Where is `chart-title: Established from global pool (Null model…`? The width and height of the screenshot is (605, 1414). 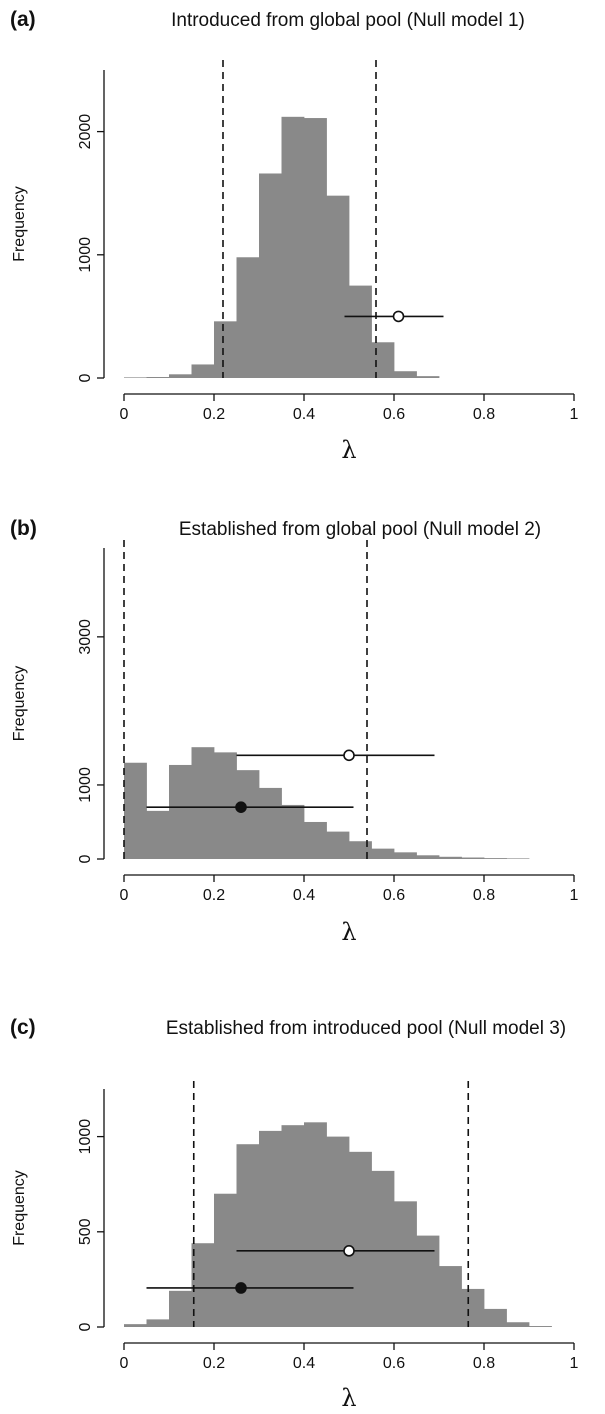 chart-title: Established from global pool (Null model… is located at coordinates (360, 529).